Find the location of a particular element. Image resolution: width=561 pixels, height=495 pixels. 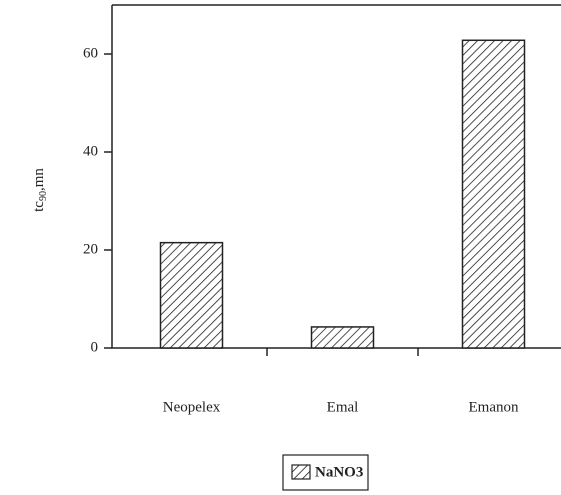

y-label-subscript: 90 is located at coordinates (43, 196).